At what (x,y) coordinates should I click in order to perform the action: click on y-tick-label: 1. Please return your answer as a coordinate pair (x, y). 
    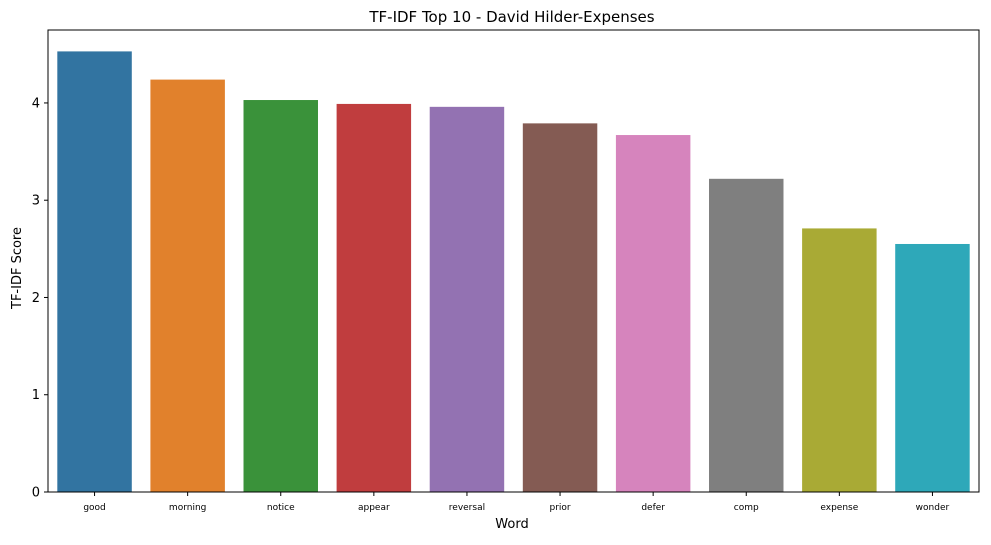
    Looking at the image, I should click on (36, 395).